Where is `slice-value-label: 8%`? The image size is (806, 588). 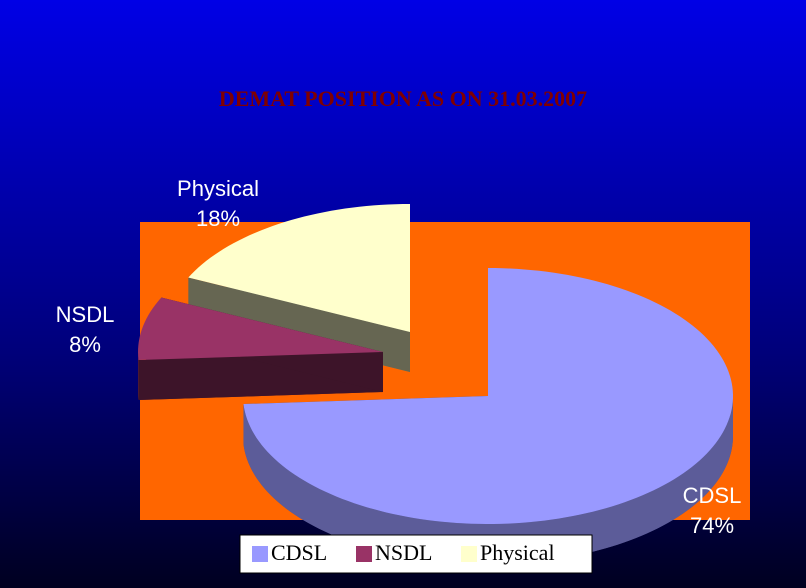
slice-value-label: 8% is located at coordinates (85, 344).